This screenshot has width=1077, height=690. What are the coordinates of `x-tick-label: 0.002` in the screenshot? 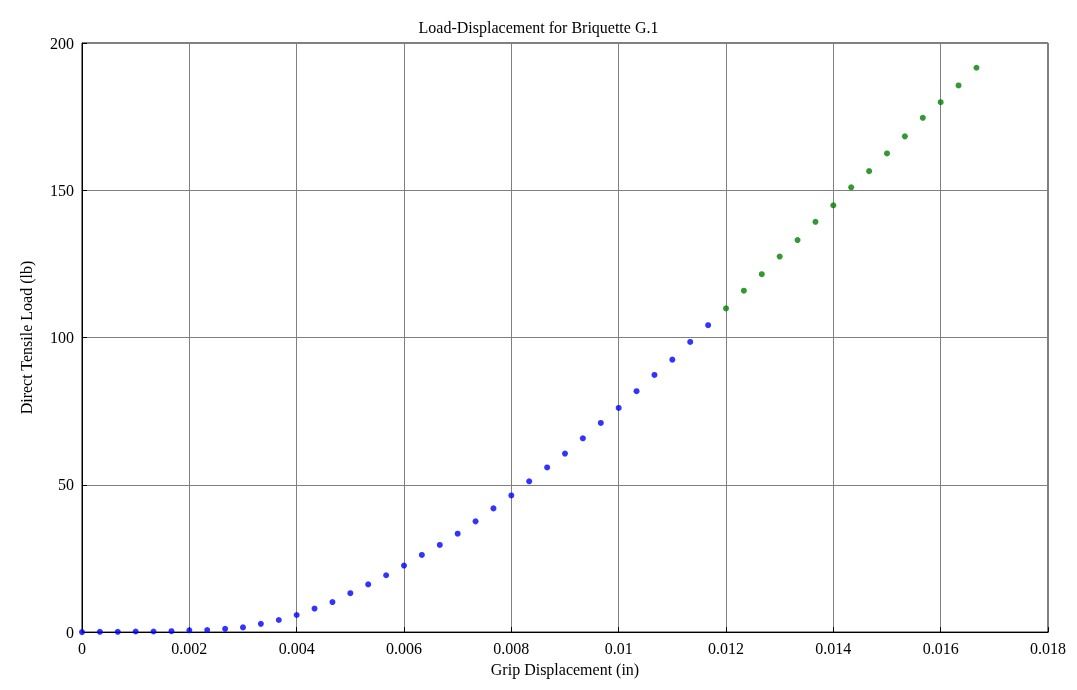 It's located at (189, 648).